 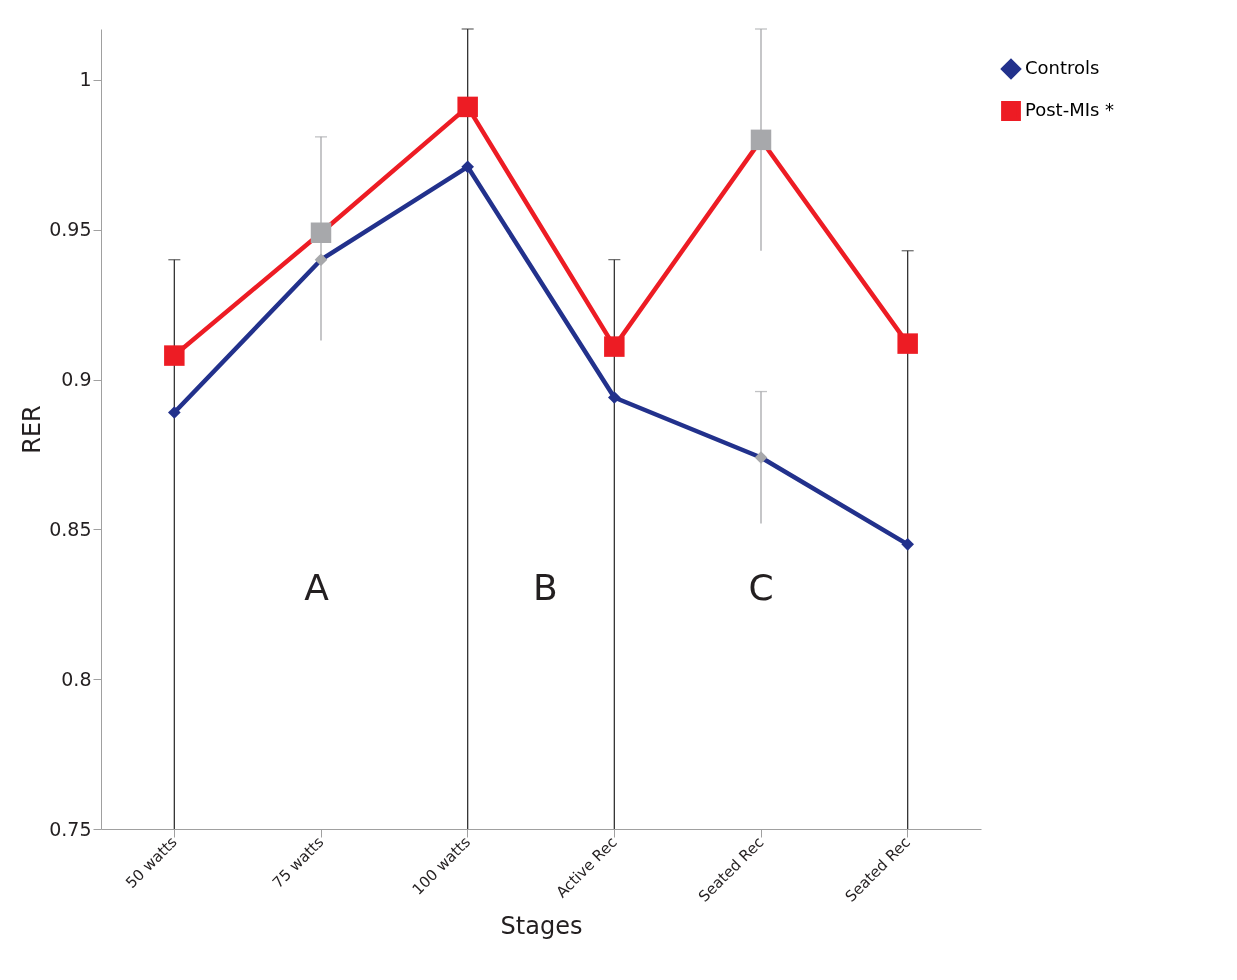 What do you see at coordinates (70, 229) in the screenshot?
I see `y-tick-label: 0.95` at bounding box center [70, 229].